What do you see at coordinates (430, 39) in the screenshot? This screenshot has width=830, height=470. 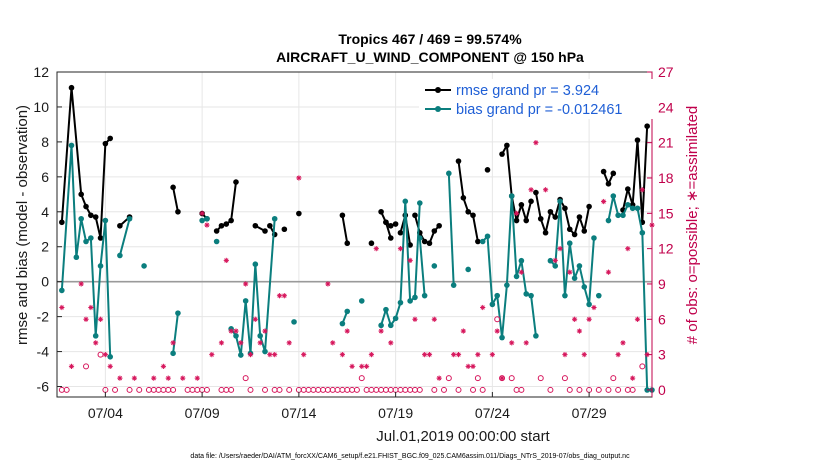 I see `chart-title: Tropics 467 / 469 = 99.574%` at bounding box center [430, 39].